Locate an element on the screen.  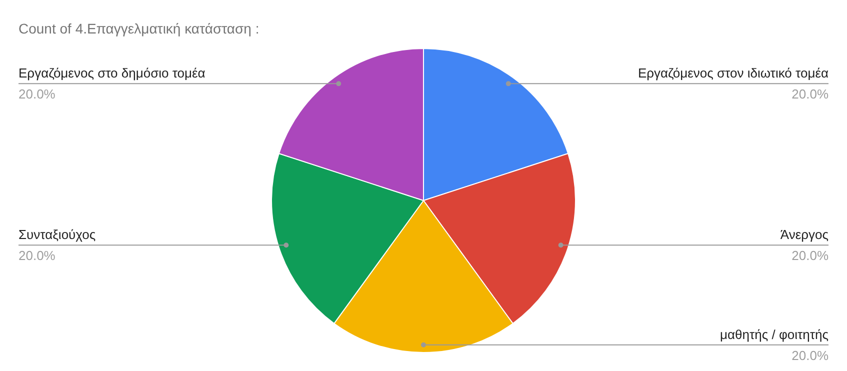
slice-label: Συνταξιούχος is located at coordinates (57, 234).